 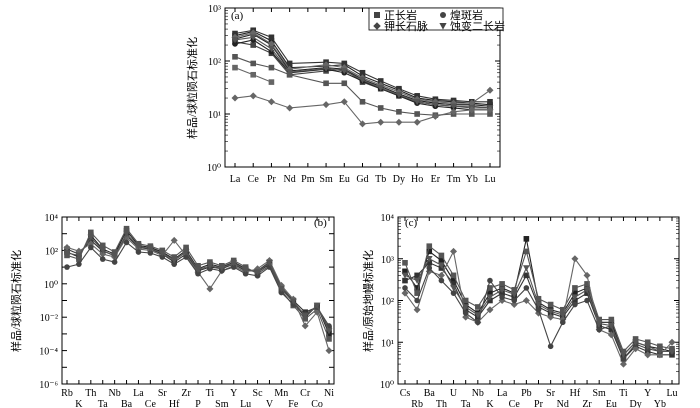 What do you see at coordinates (380, 179) in the screenshot?
I see `x-tick-label: Tb` at bounding box center [380, 179].